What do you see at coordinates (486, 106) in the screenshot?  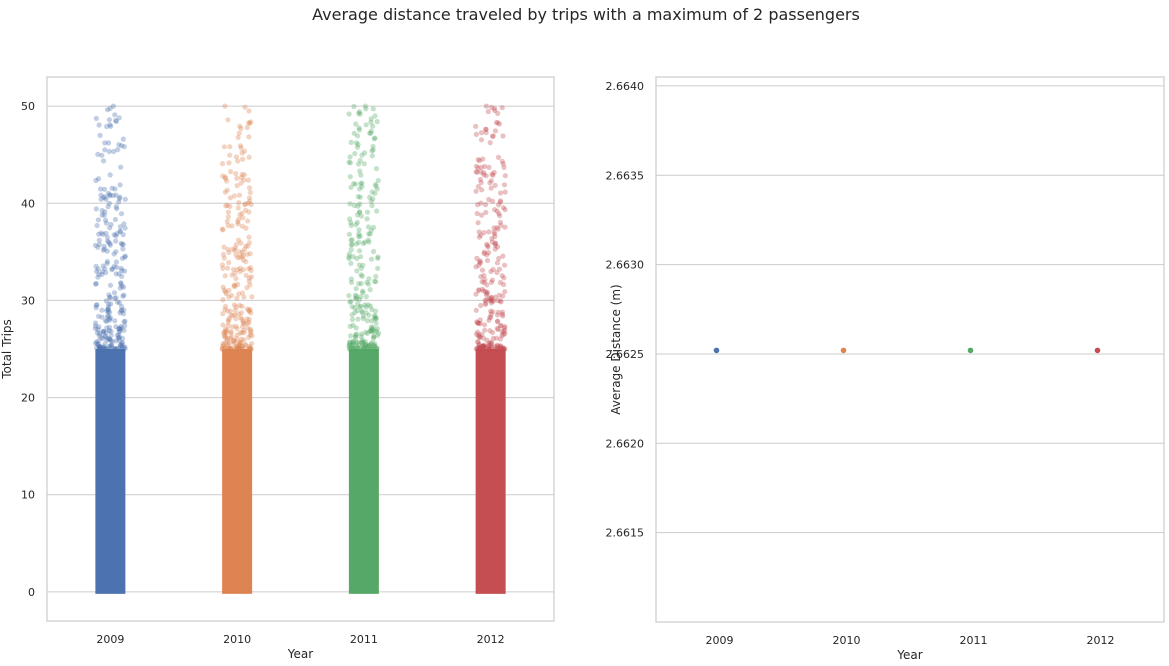 I see `strip-point-max` at bounding box center [486, 106].